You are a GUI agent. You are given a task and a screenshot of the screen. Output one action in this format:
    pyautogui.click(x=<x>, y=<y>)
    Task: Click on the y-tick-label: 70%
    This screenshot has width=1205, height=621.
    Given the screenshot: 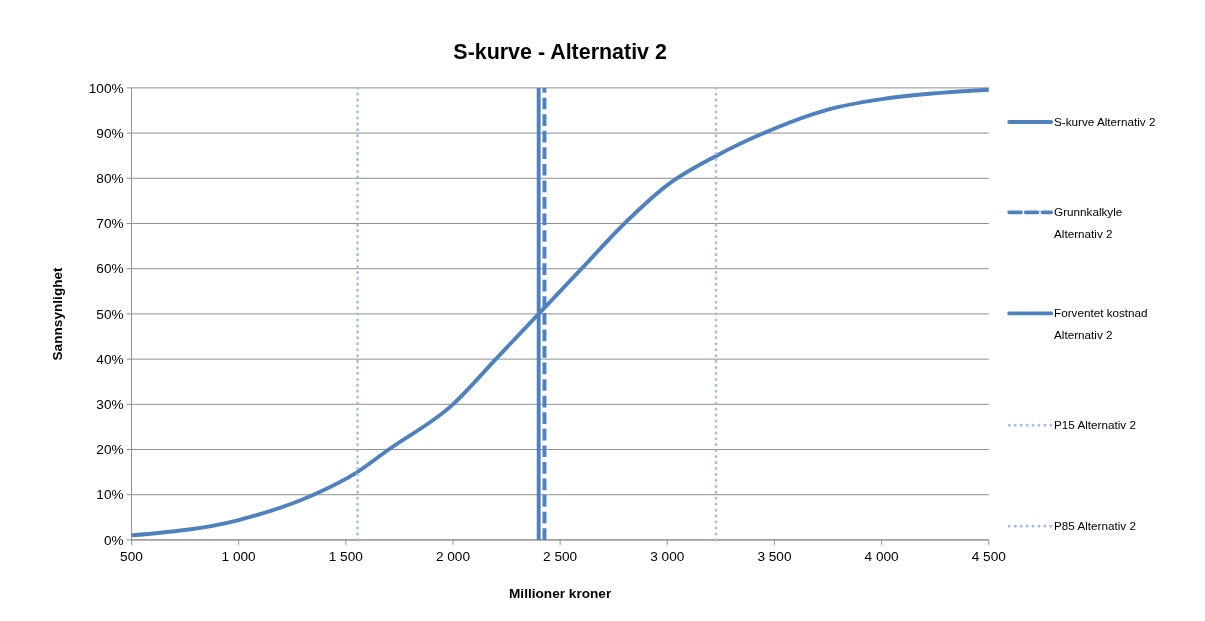 What is the action you would take?
    pyautogui.click(x=110, y=224)
    